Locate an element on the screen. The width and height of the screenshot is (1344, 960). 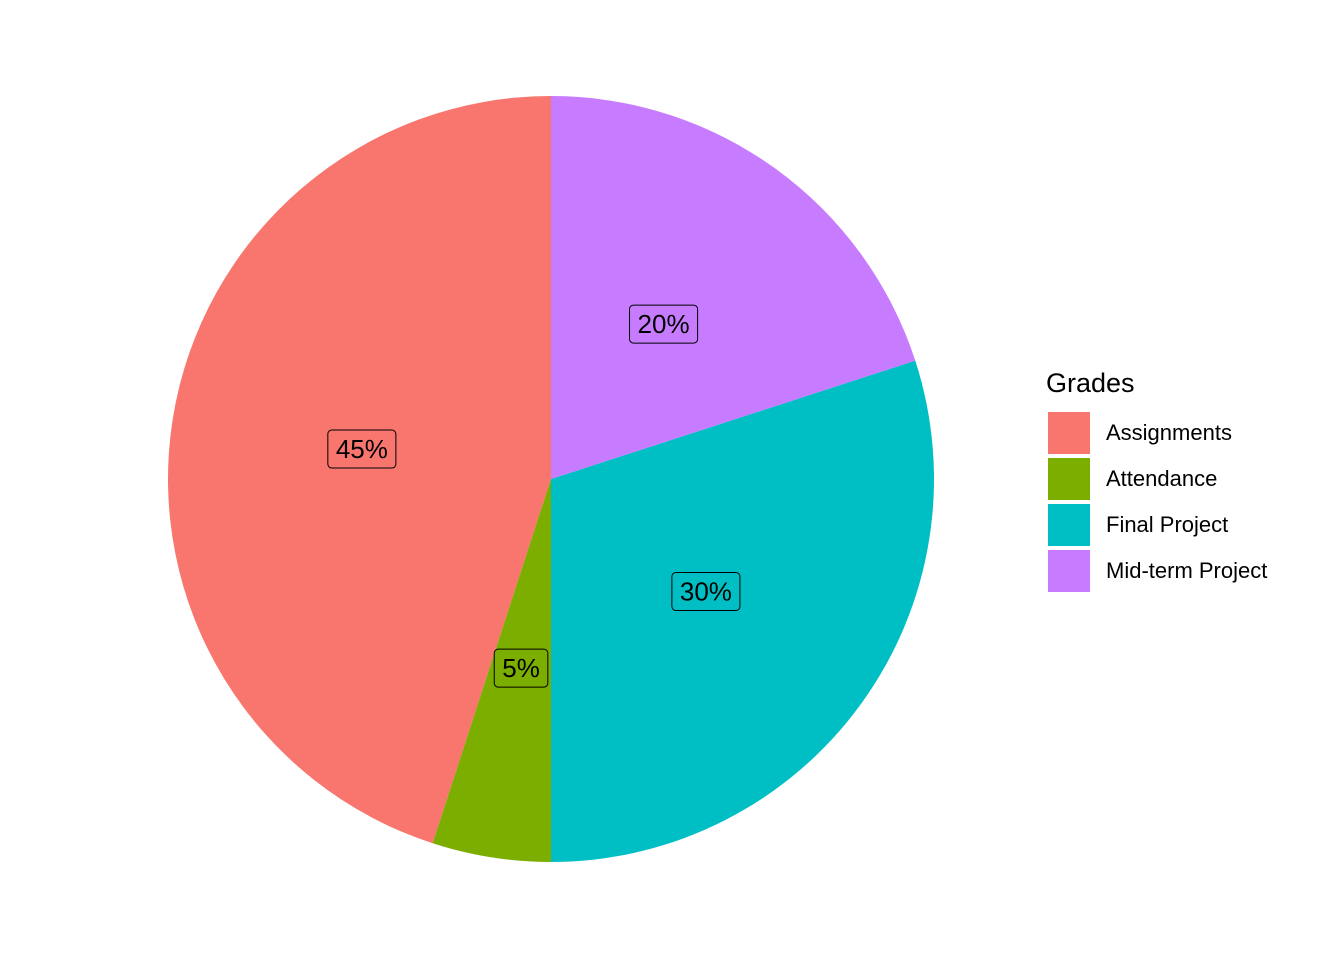
slice-label-attendance: 5% is located at coordinates (521, 668).